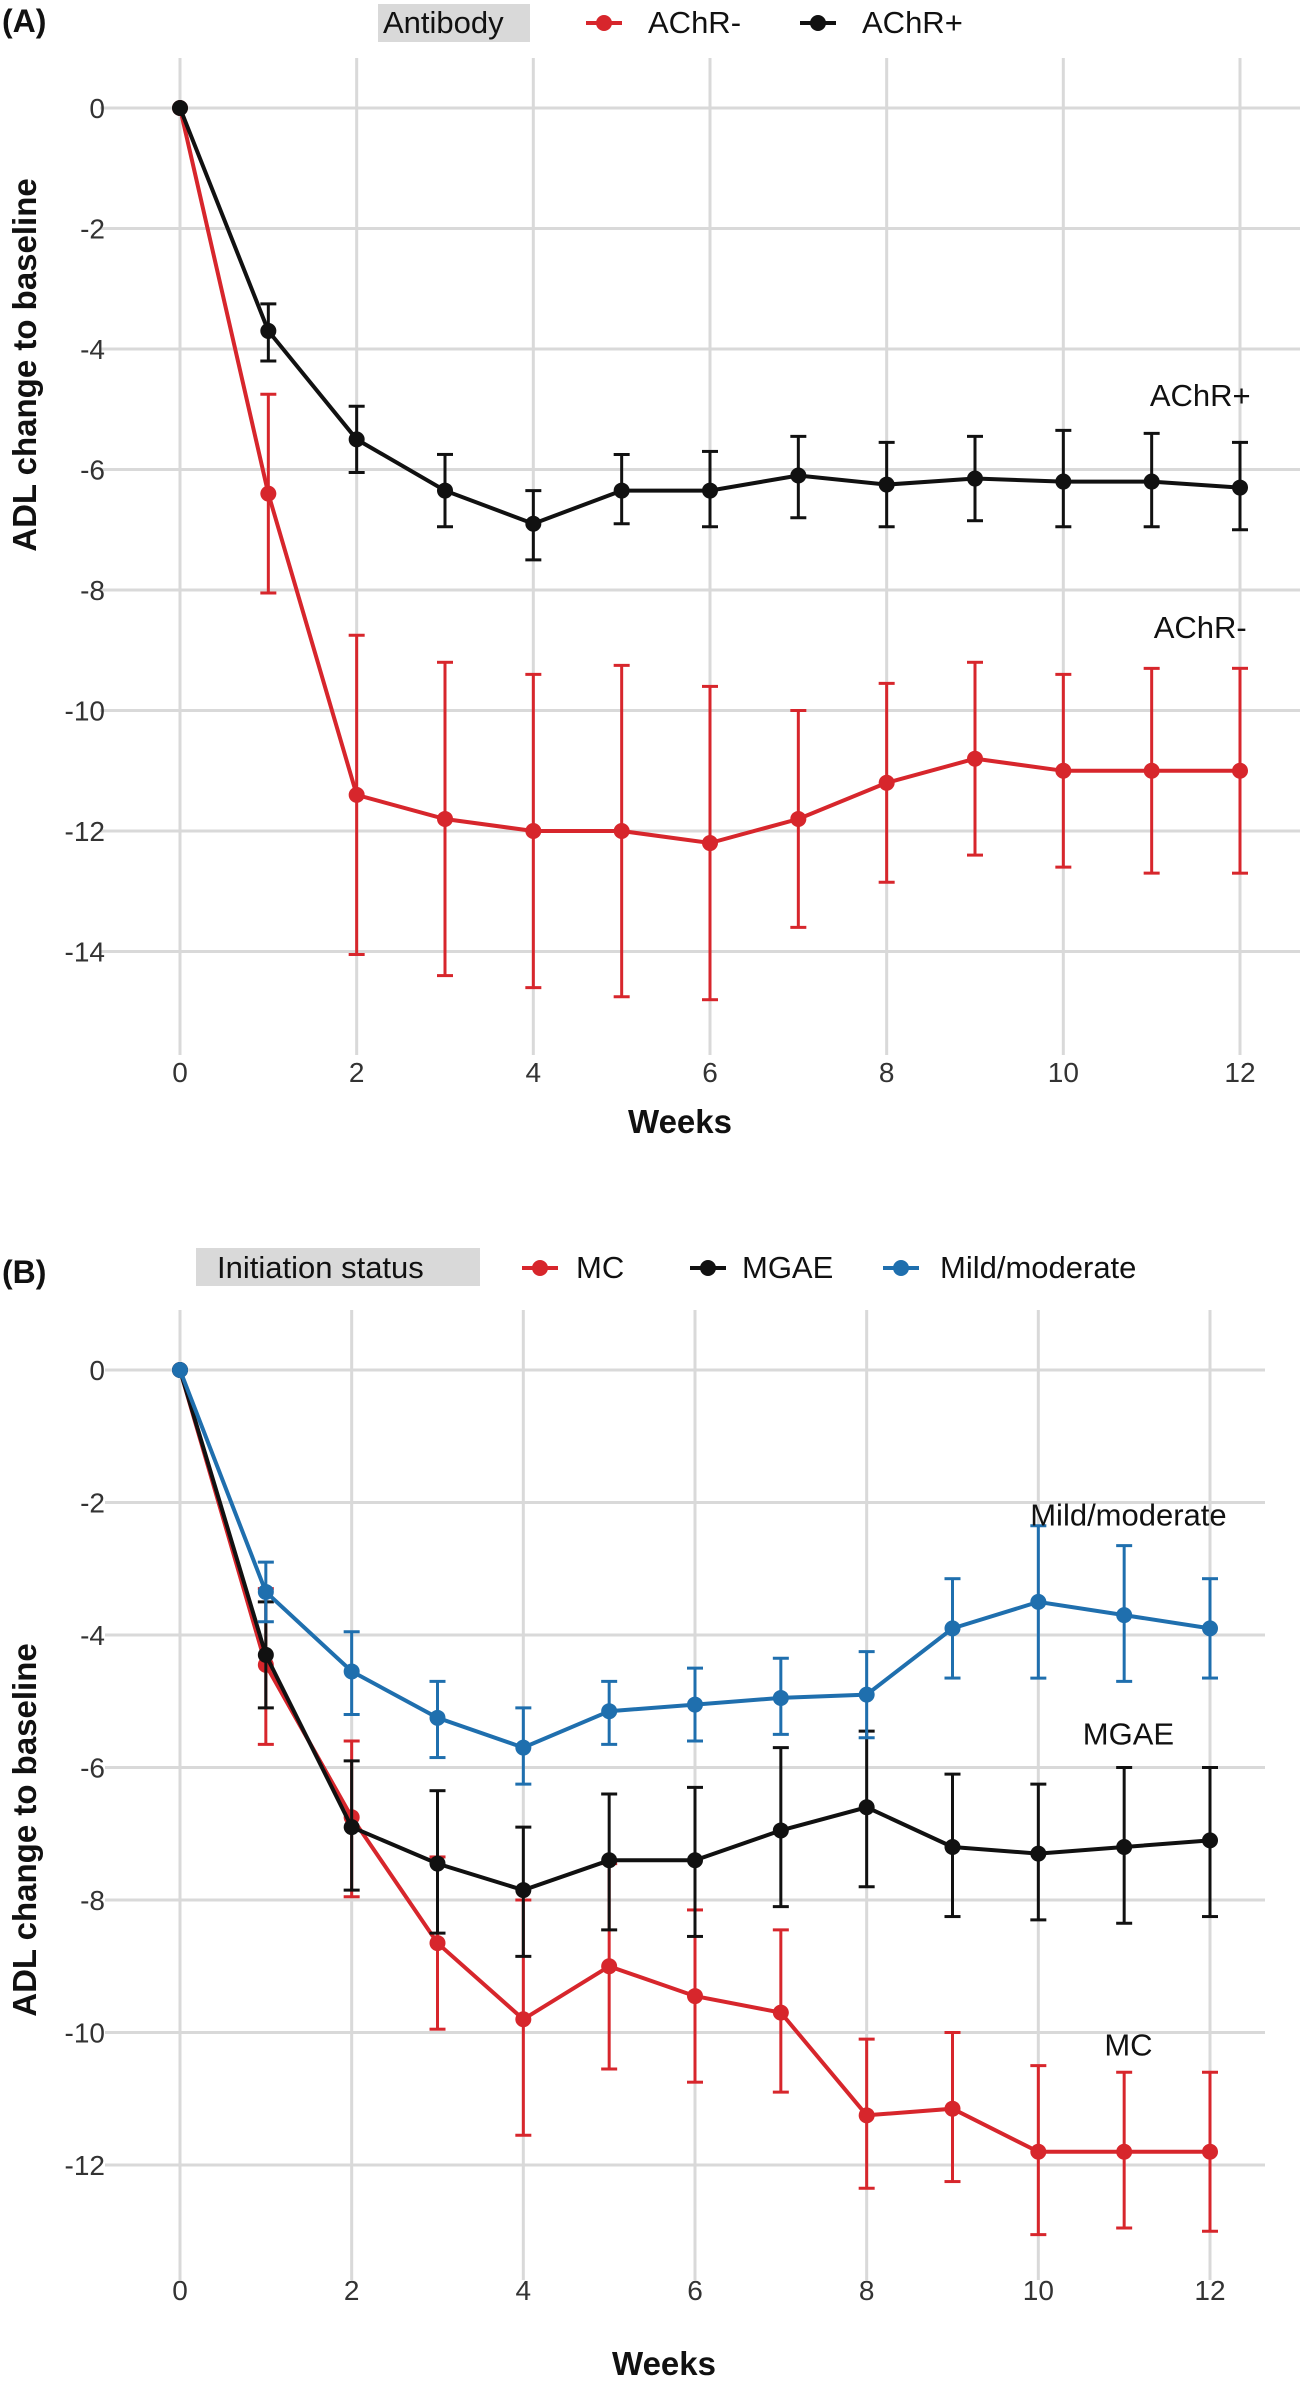 Image resolution: width=1300 pixels, height=2396 pixels. What do you see at coordinates (443, 22) in the screenshot?
I see `legend-title: Antibody` at bounding box center [443, 22].